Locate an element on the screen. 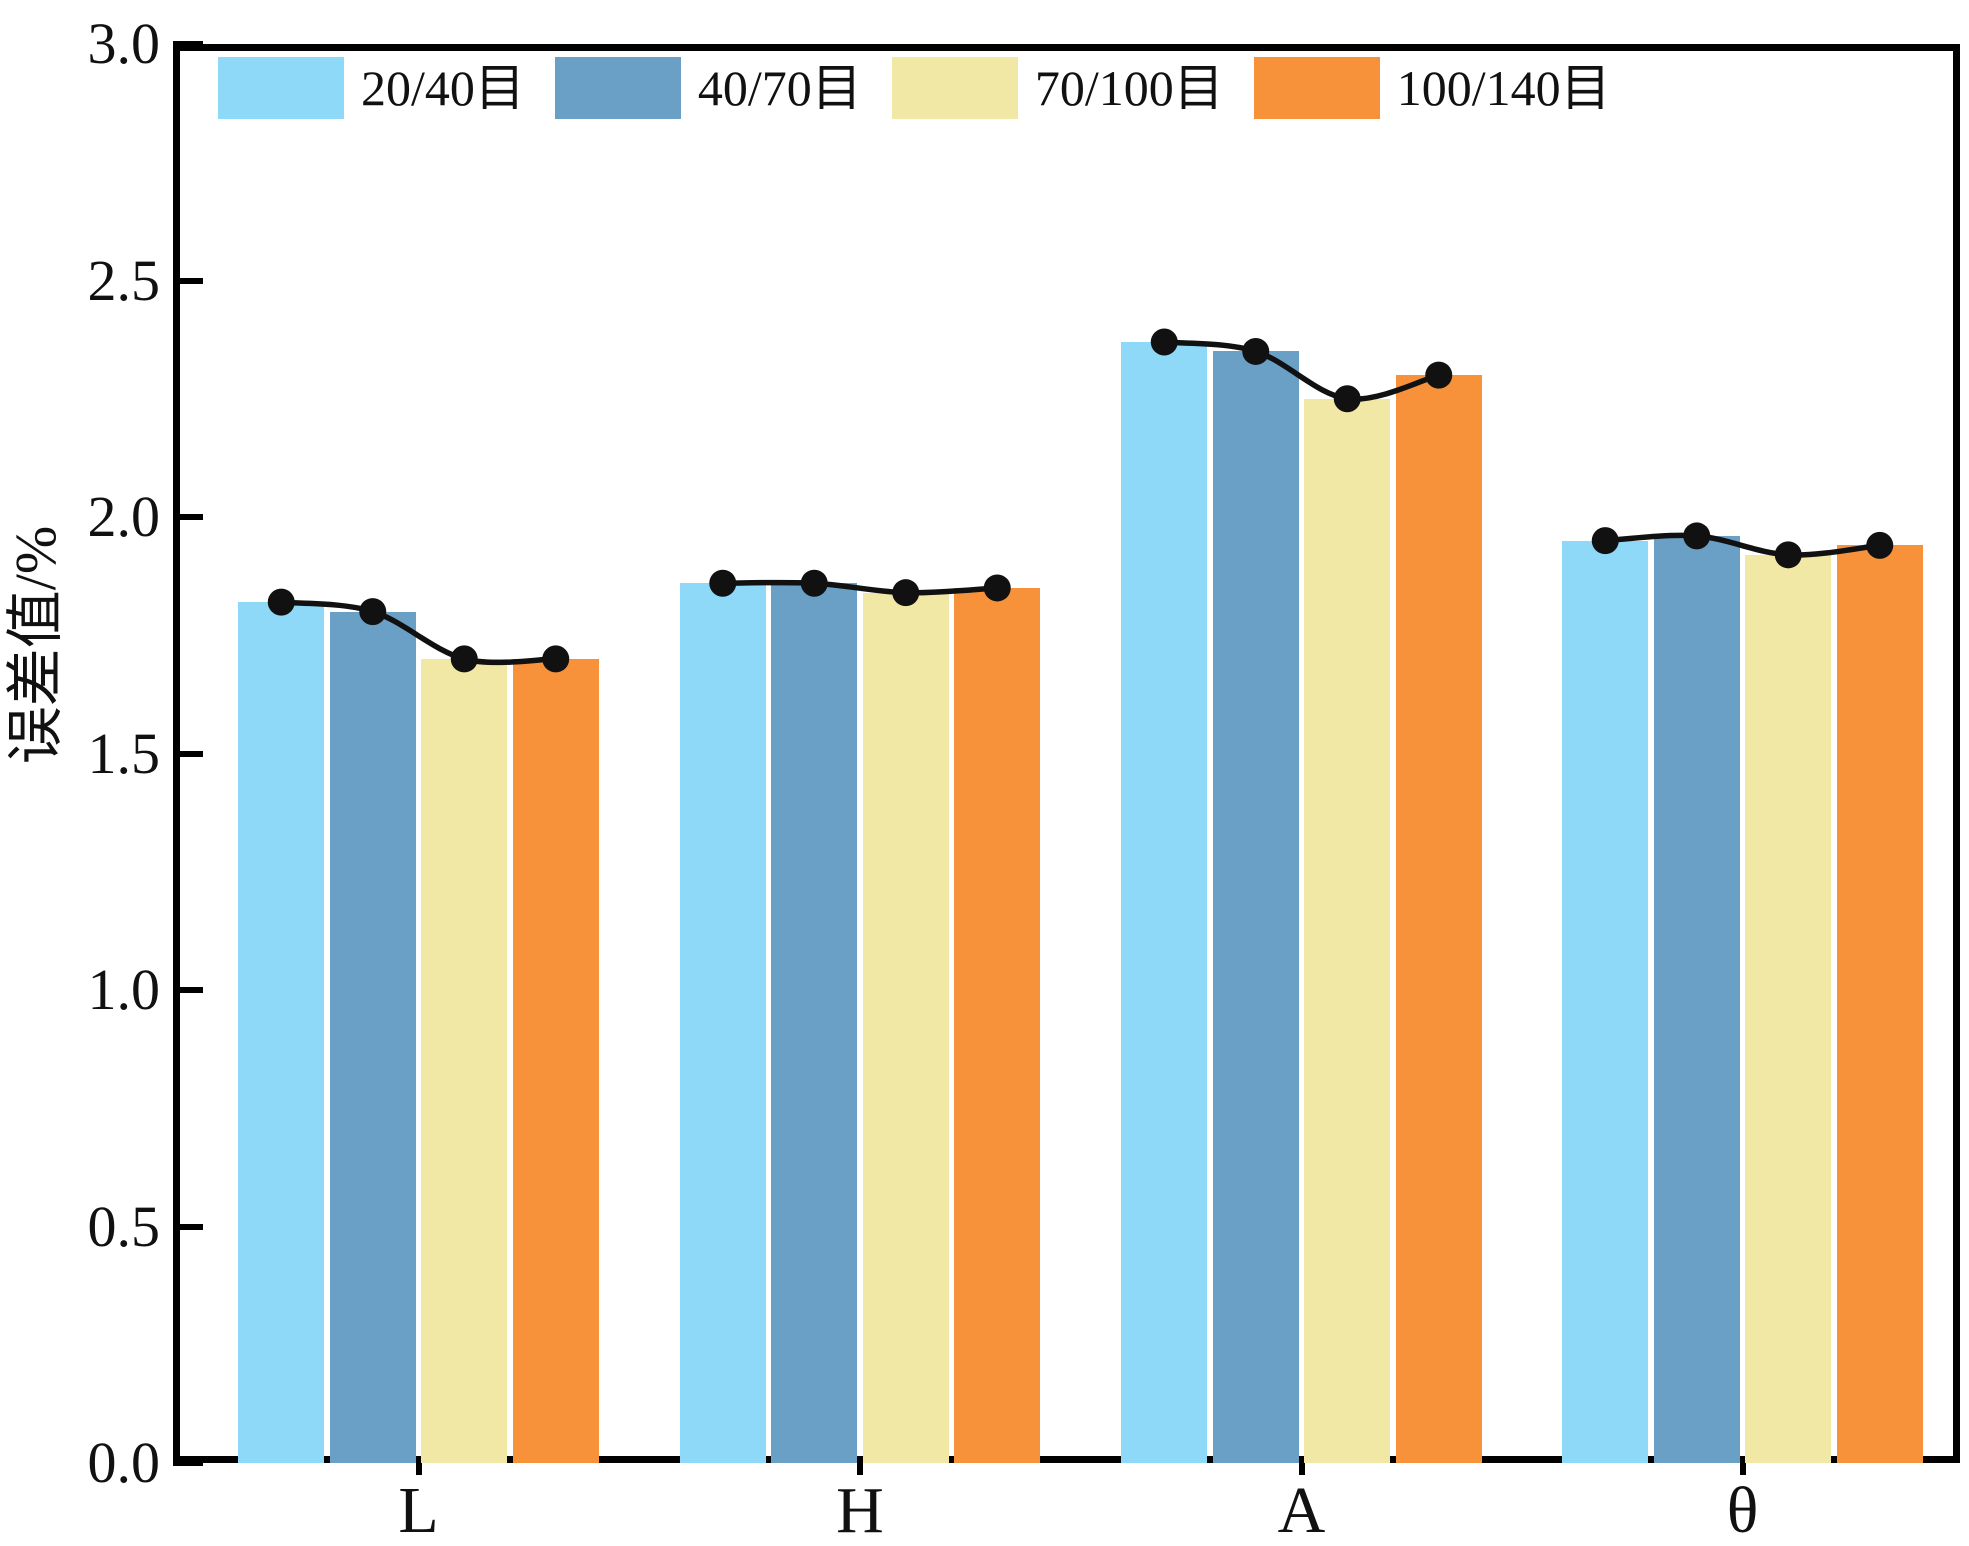 The width and height of the screenshot is (1969, 1546). legend-label: 20/40目 is located at coordinates (443, 88).